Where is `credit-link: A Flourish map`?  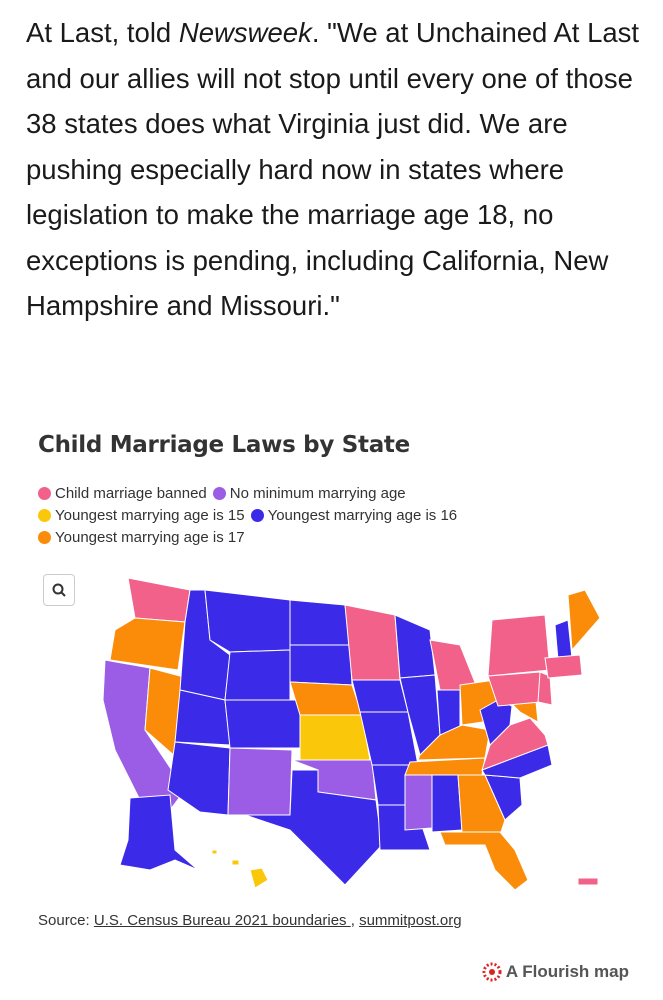 credit-link: A Flourish map is located at coordinates (555, 972).